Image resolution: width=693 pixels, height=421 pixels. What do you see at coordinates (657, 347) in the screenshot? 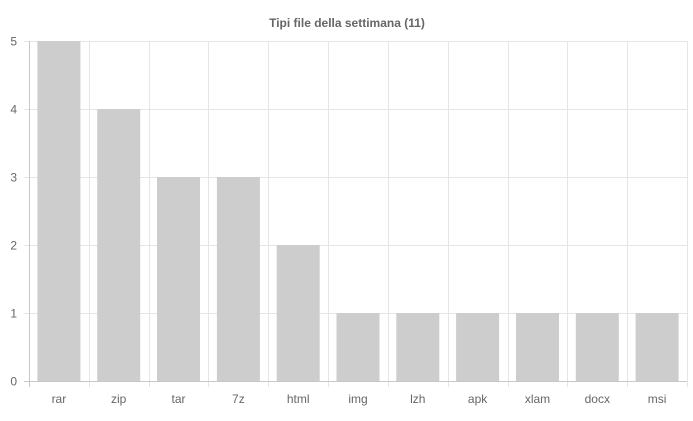
I see `bar-msi` at bounding box center [657, 347].